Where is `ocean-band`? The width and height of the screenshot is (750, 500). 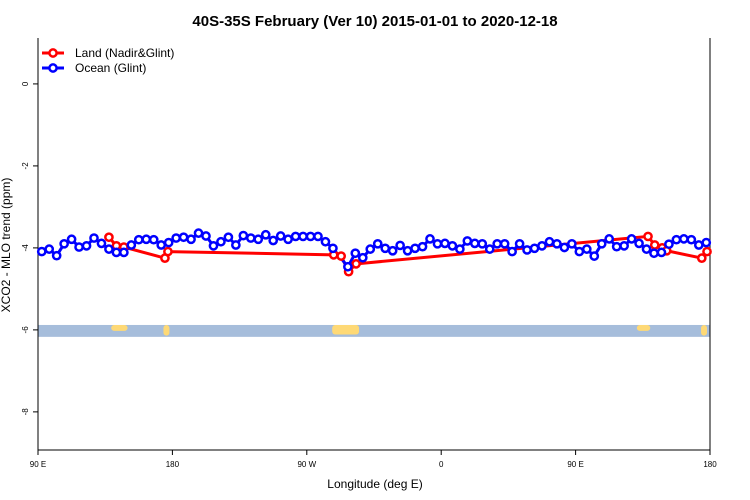
ocean-band is located at coordinates (374, 330).